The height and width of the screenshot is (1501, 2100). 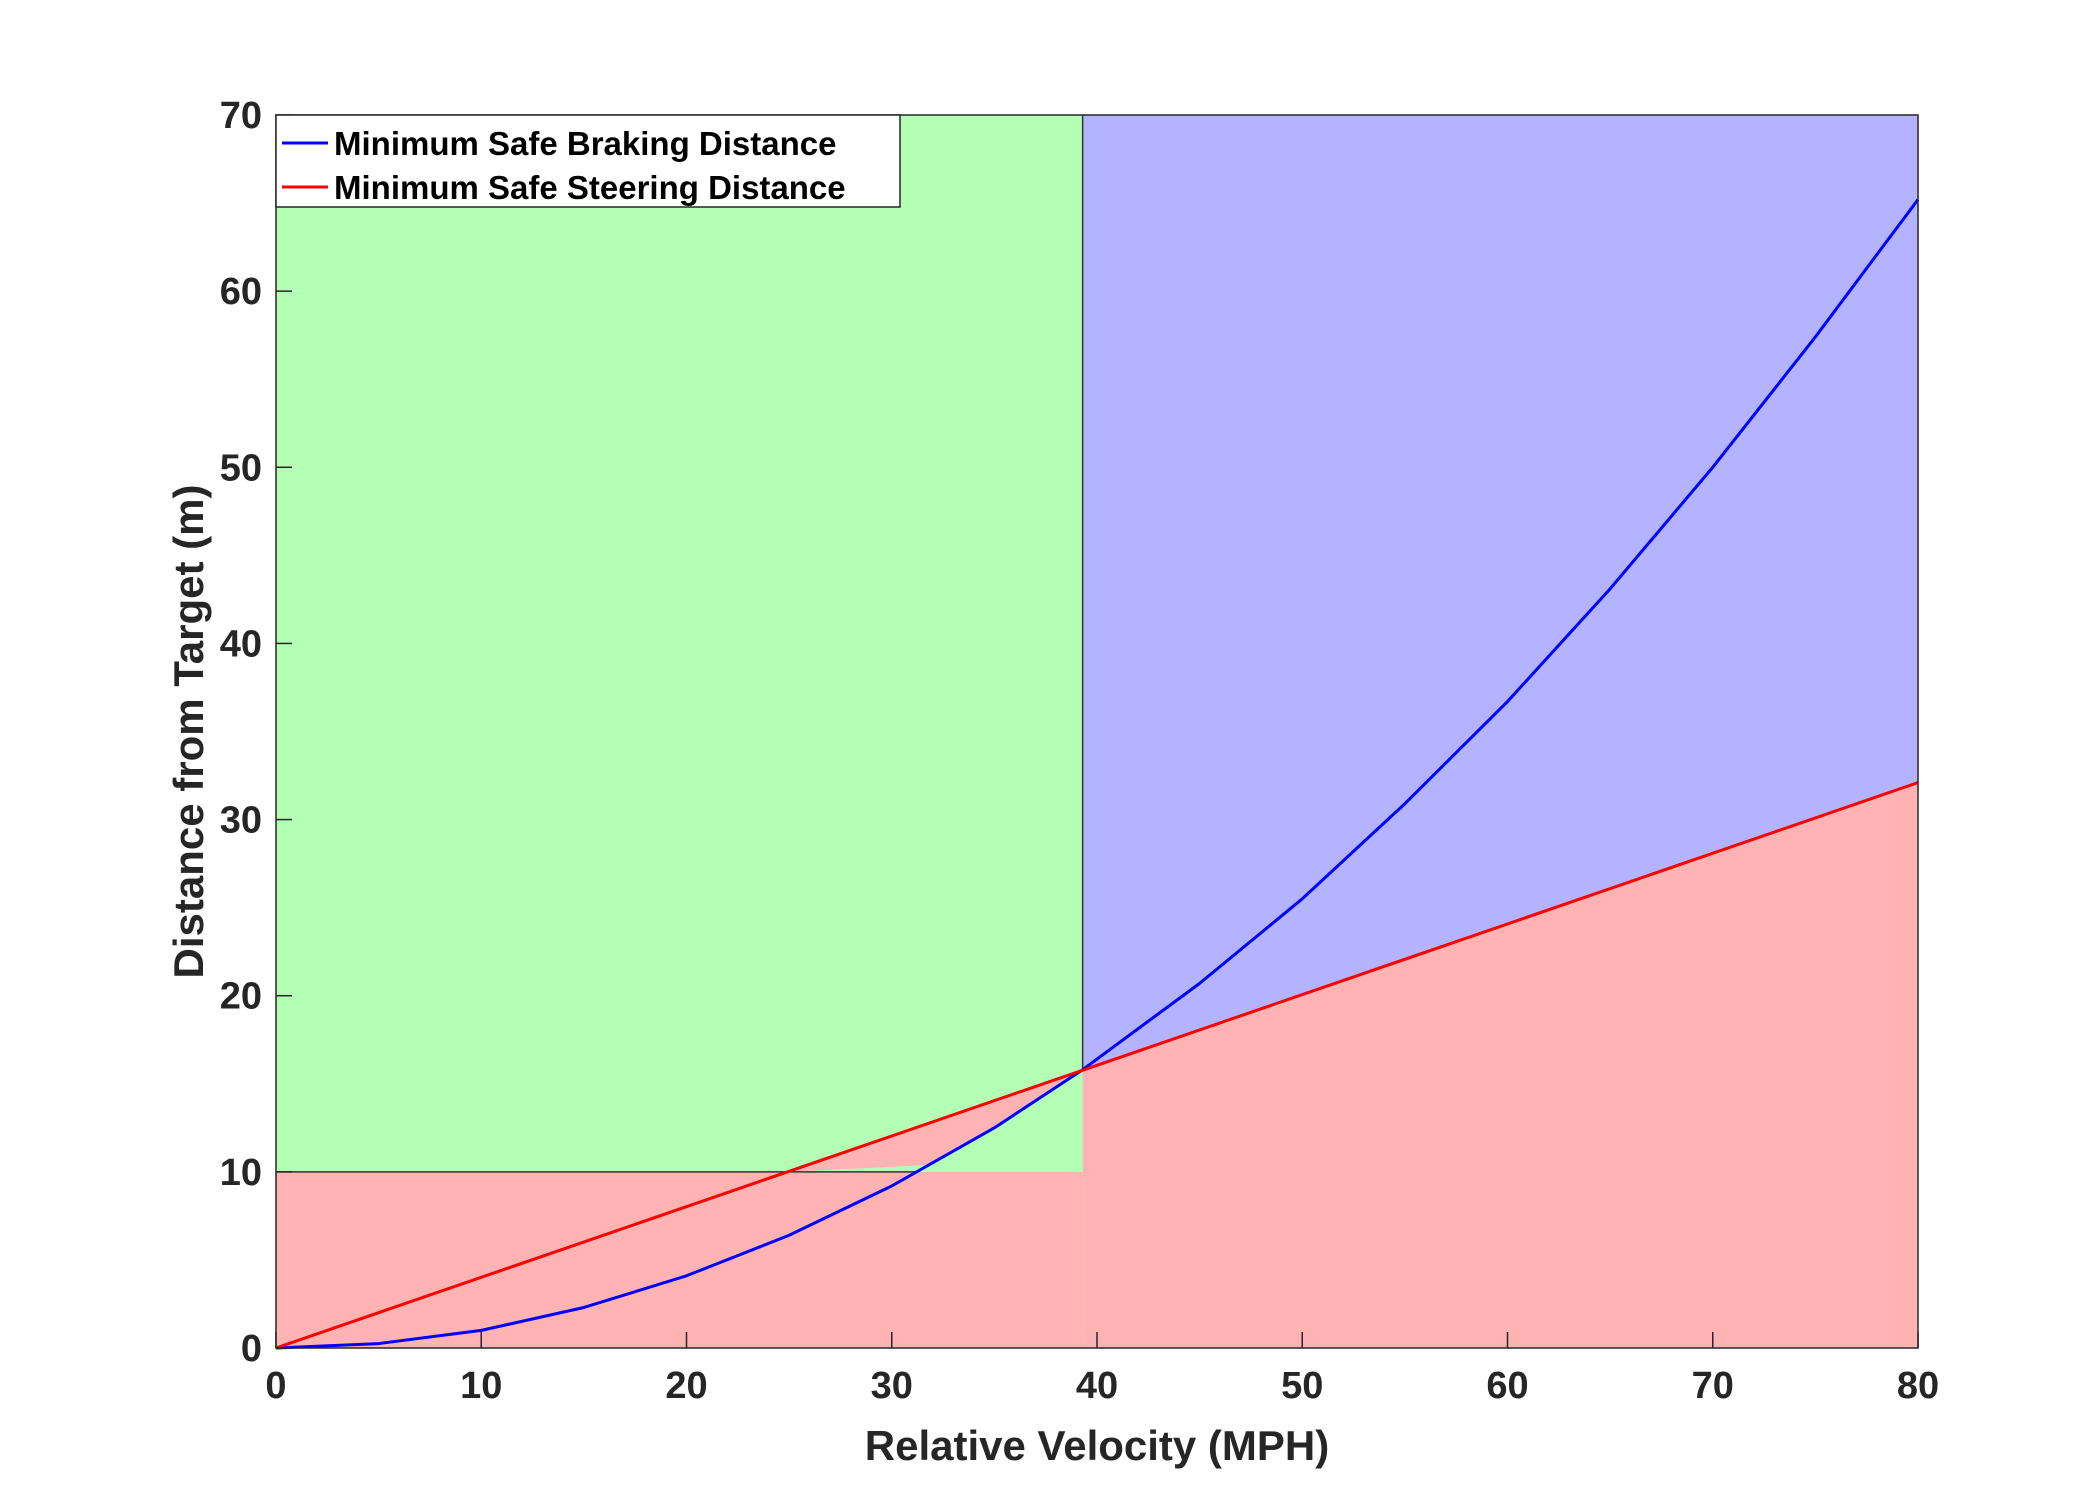 I want to click on x-tick-label: 10, so click(x=481, y=1386).